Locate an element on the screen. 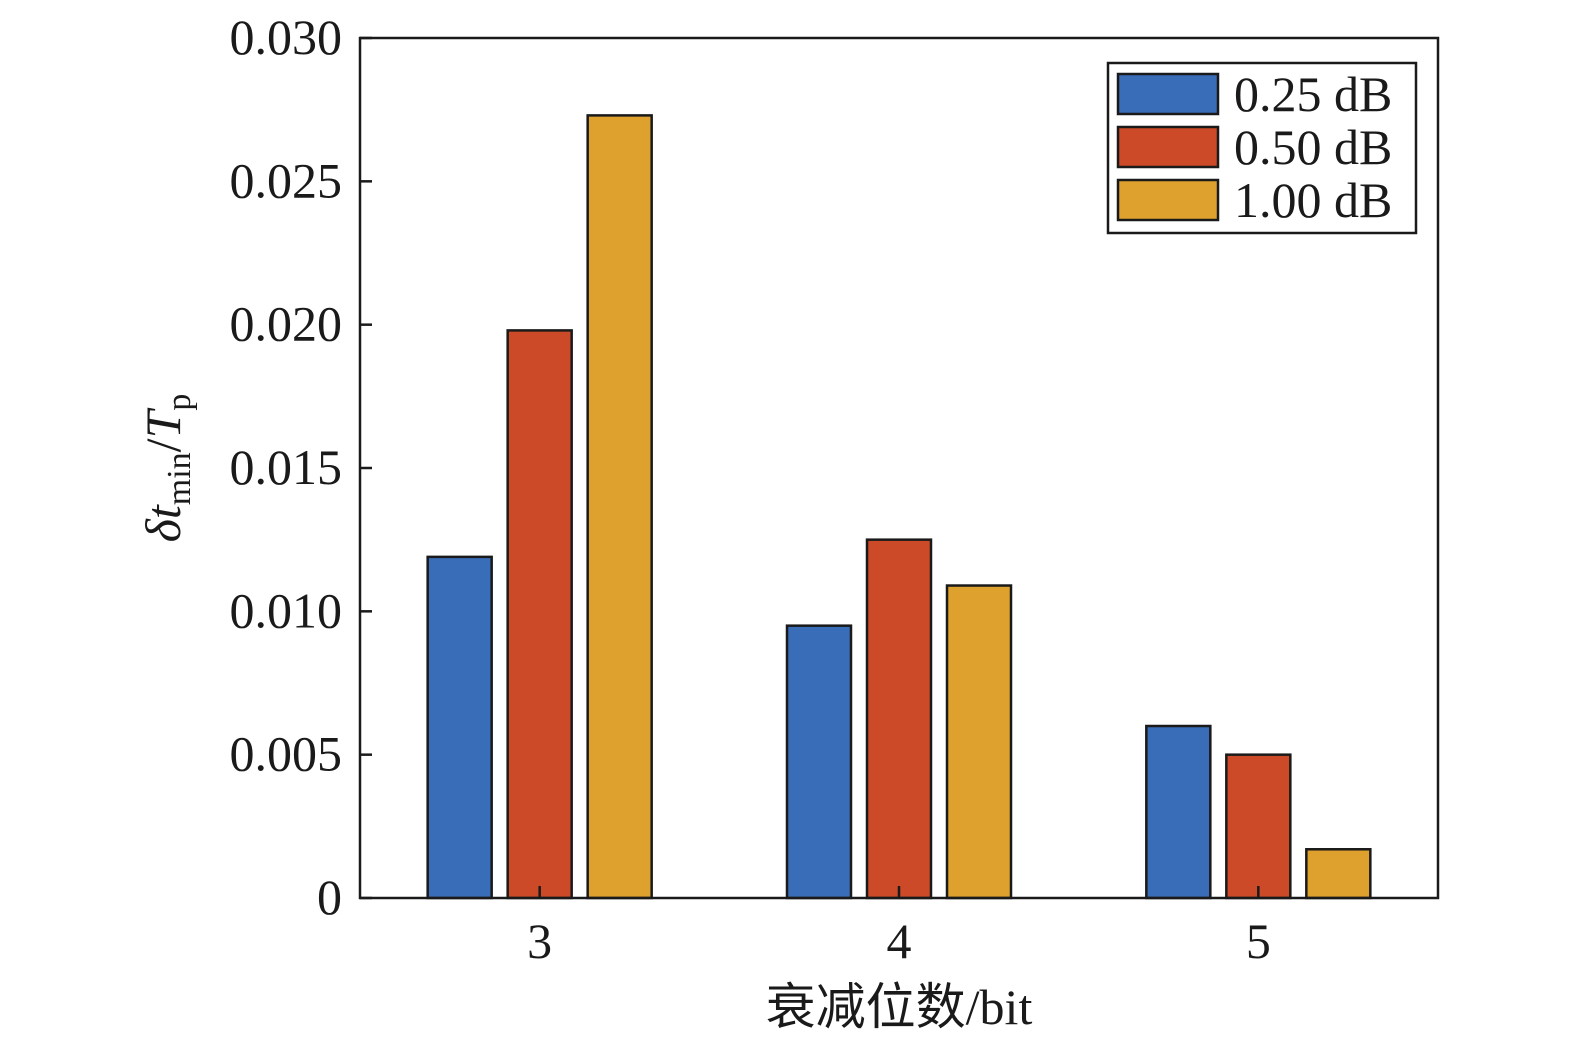  y-label-T: T is located at coordinates (163, 422).